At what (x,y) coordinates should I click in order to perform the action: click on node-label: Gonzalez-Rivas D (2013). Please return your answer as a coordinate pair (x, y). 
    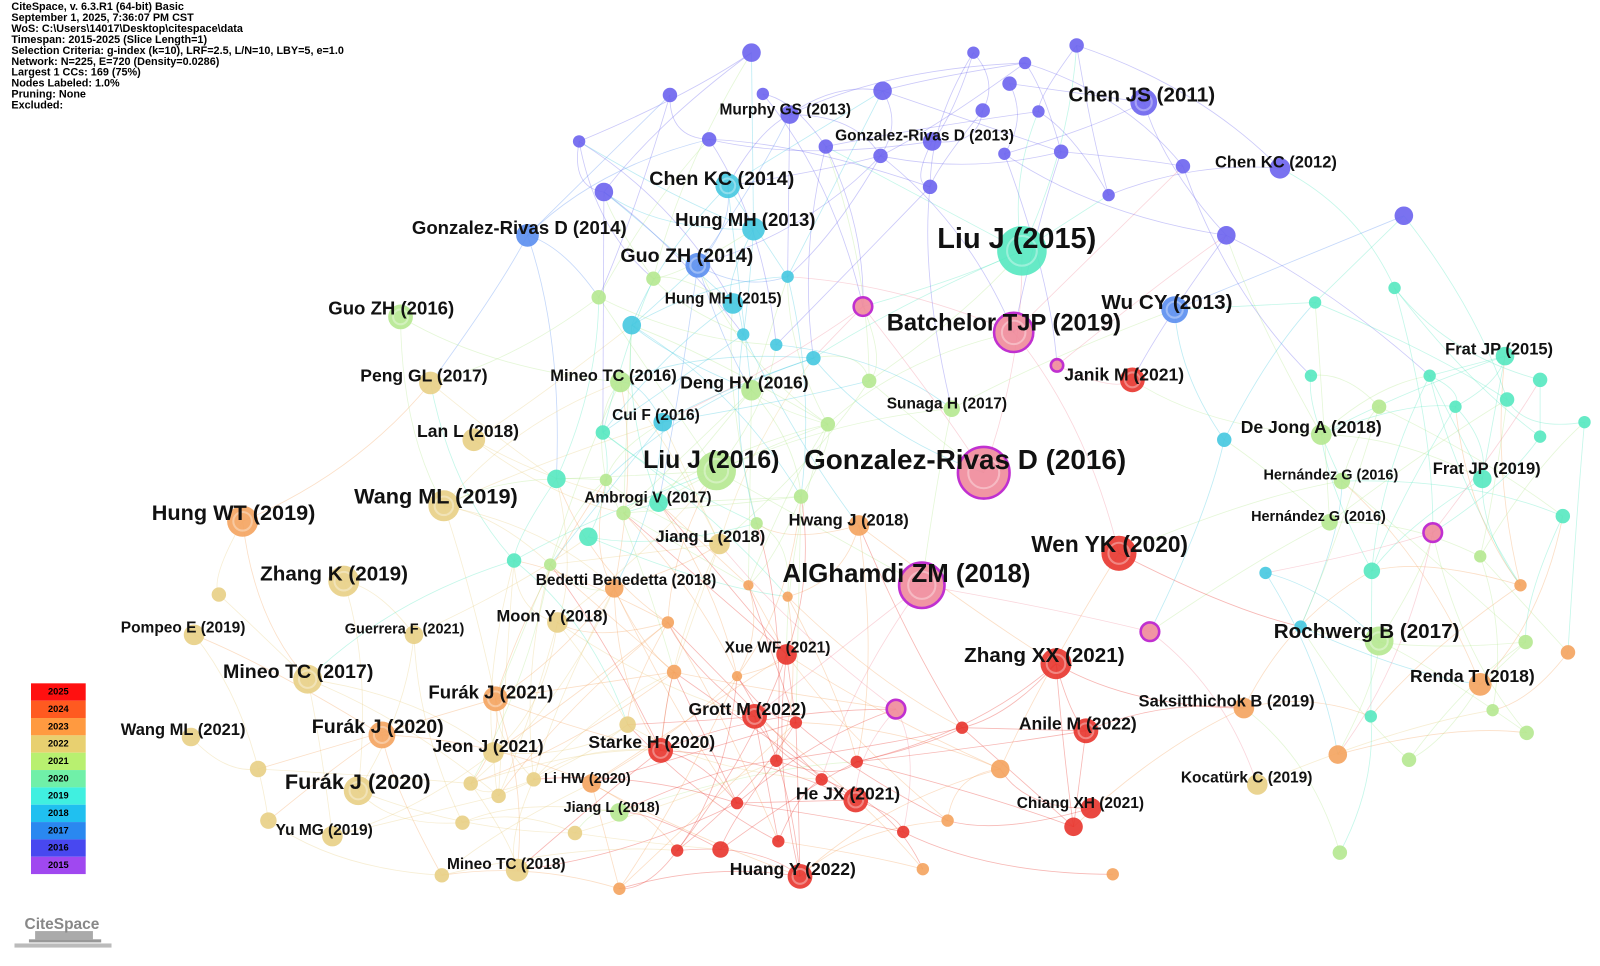
    Looking at the image, I should click on (924, 135).